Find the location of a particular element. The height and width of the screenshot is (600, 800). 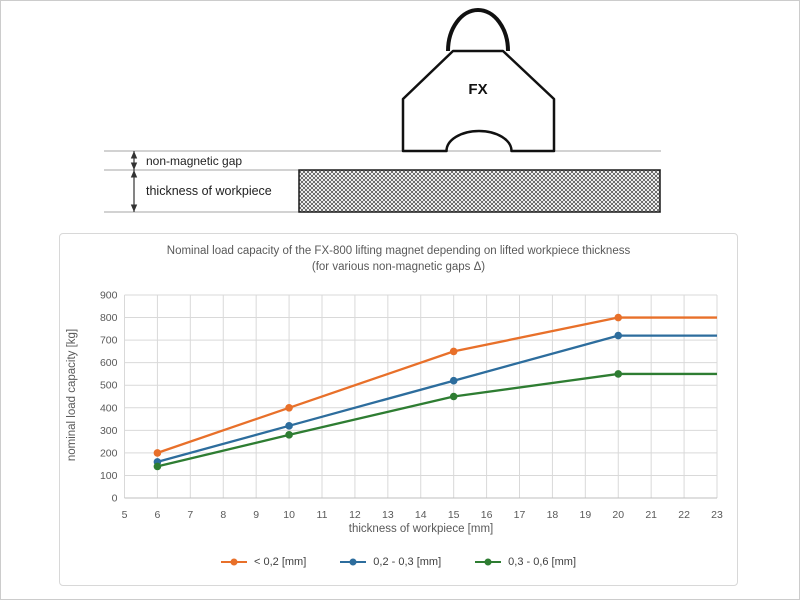

legend-item: 0,2 - 0,3 [mm] is located at coordinates (390, 562).